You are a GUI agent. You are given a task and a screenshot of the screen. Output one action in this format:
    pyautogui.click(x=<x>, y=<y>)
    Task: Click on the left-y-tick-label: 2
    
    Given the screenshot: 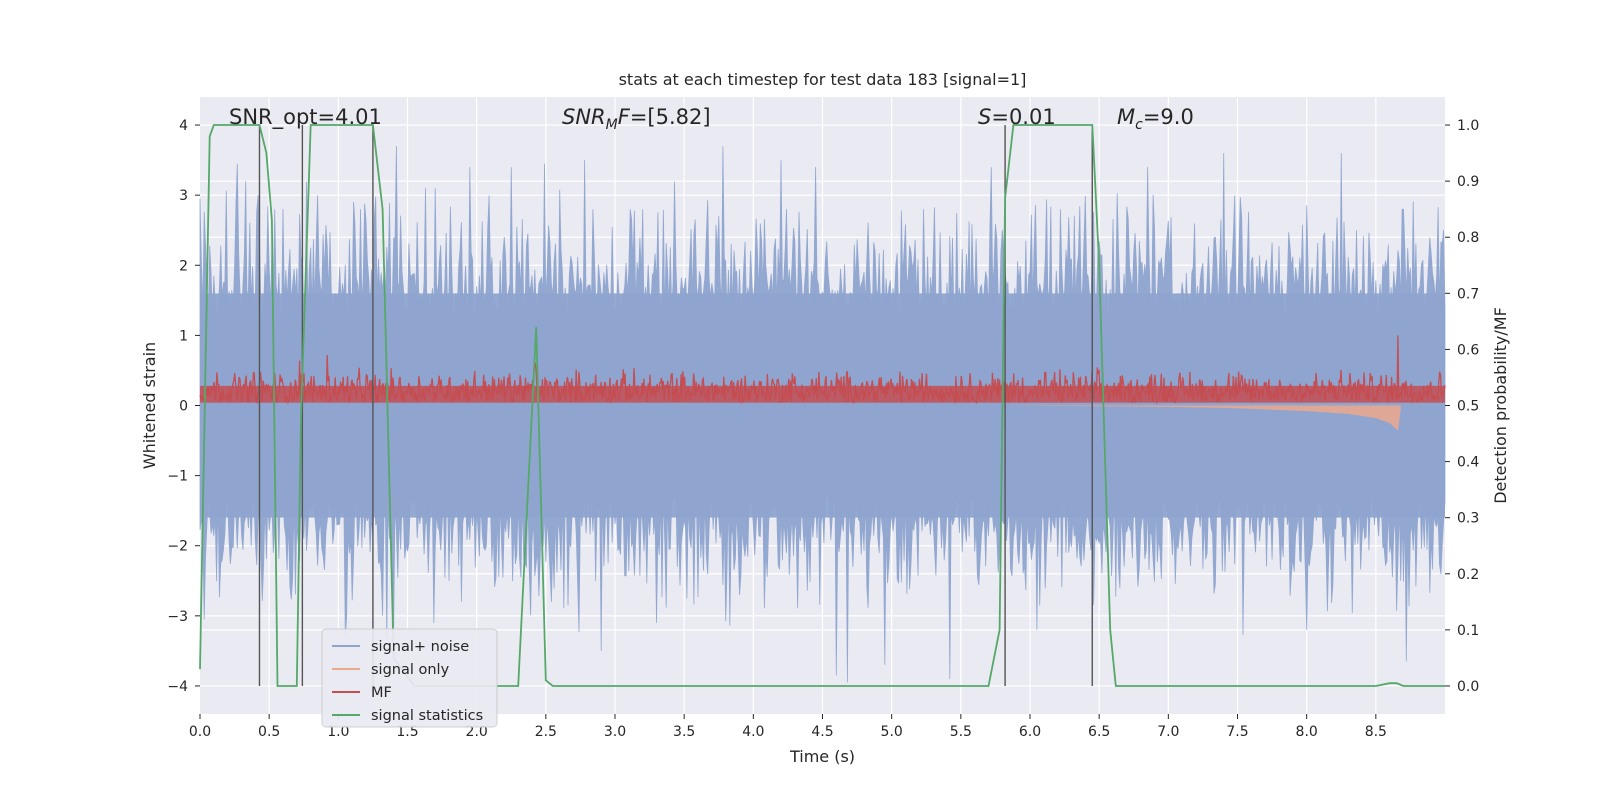 What is the action you would take?
    pyautogui.click(x=183, y=266)
    